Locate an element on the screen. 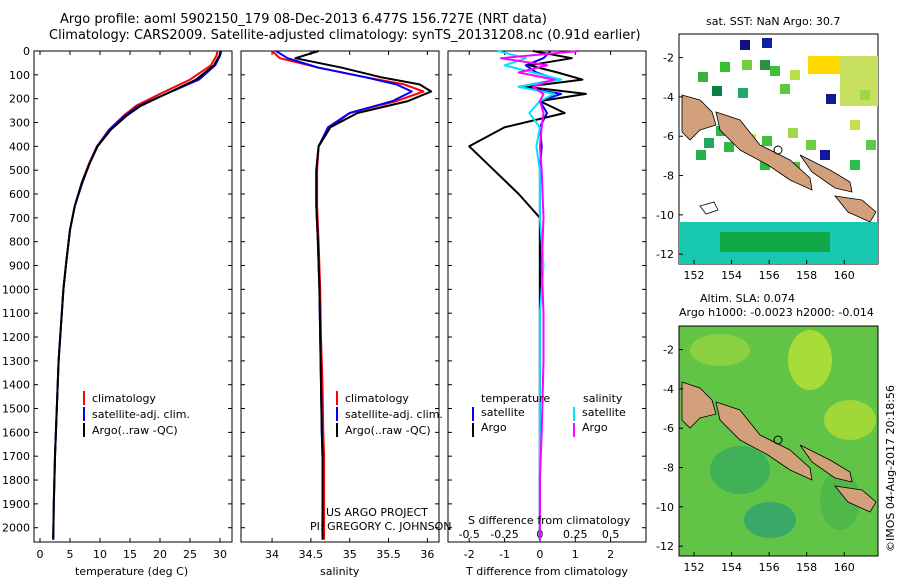 This screenshot has height=580, width=900. salinity-xlabel: salinity is located at coordinates (340, 571).